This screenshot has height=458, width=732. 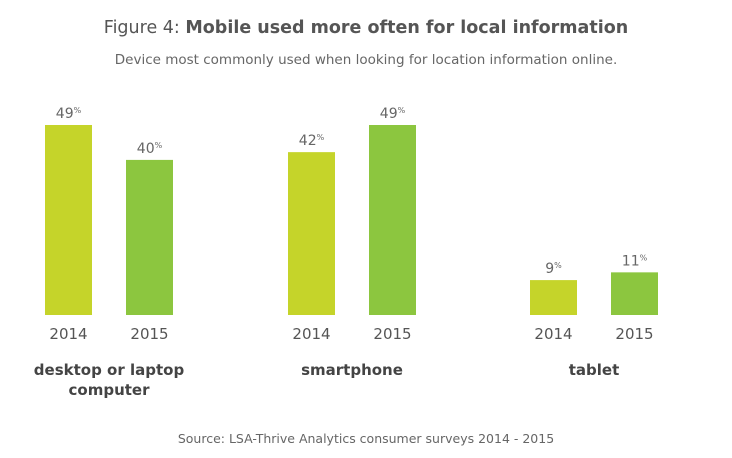 What do you see at coordinates (392, 334) in the screenshot?
I see `year-label-smartphone-2015: 2015` at bounding box center [392, 334].